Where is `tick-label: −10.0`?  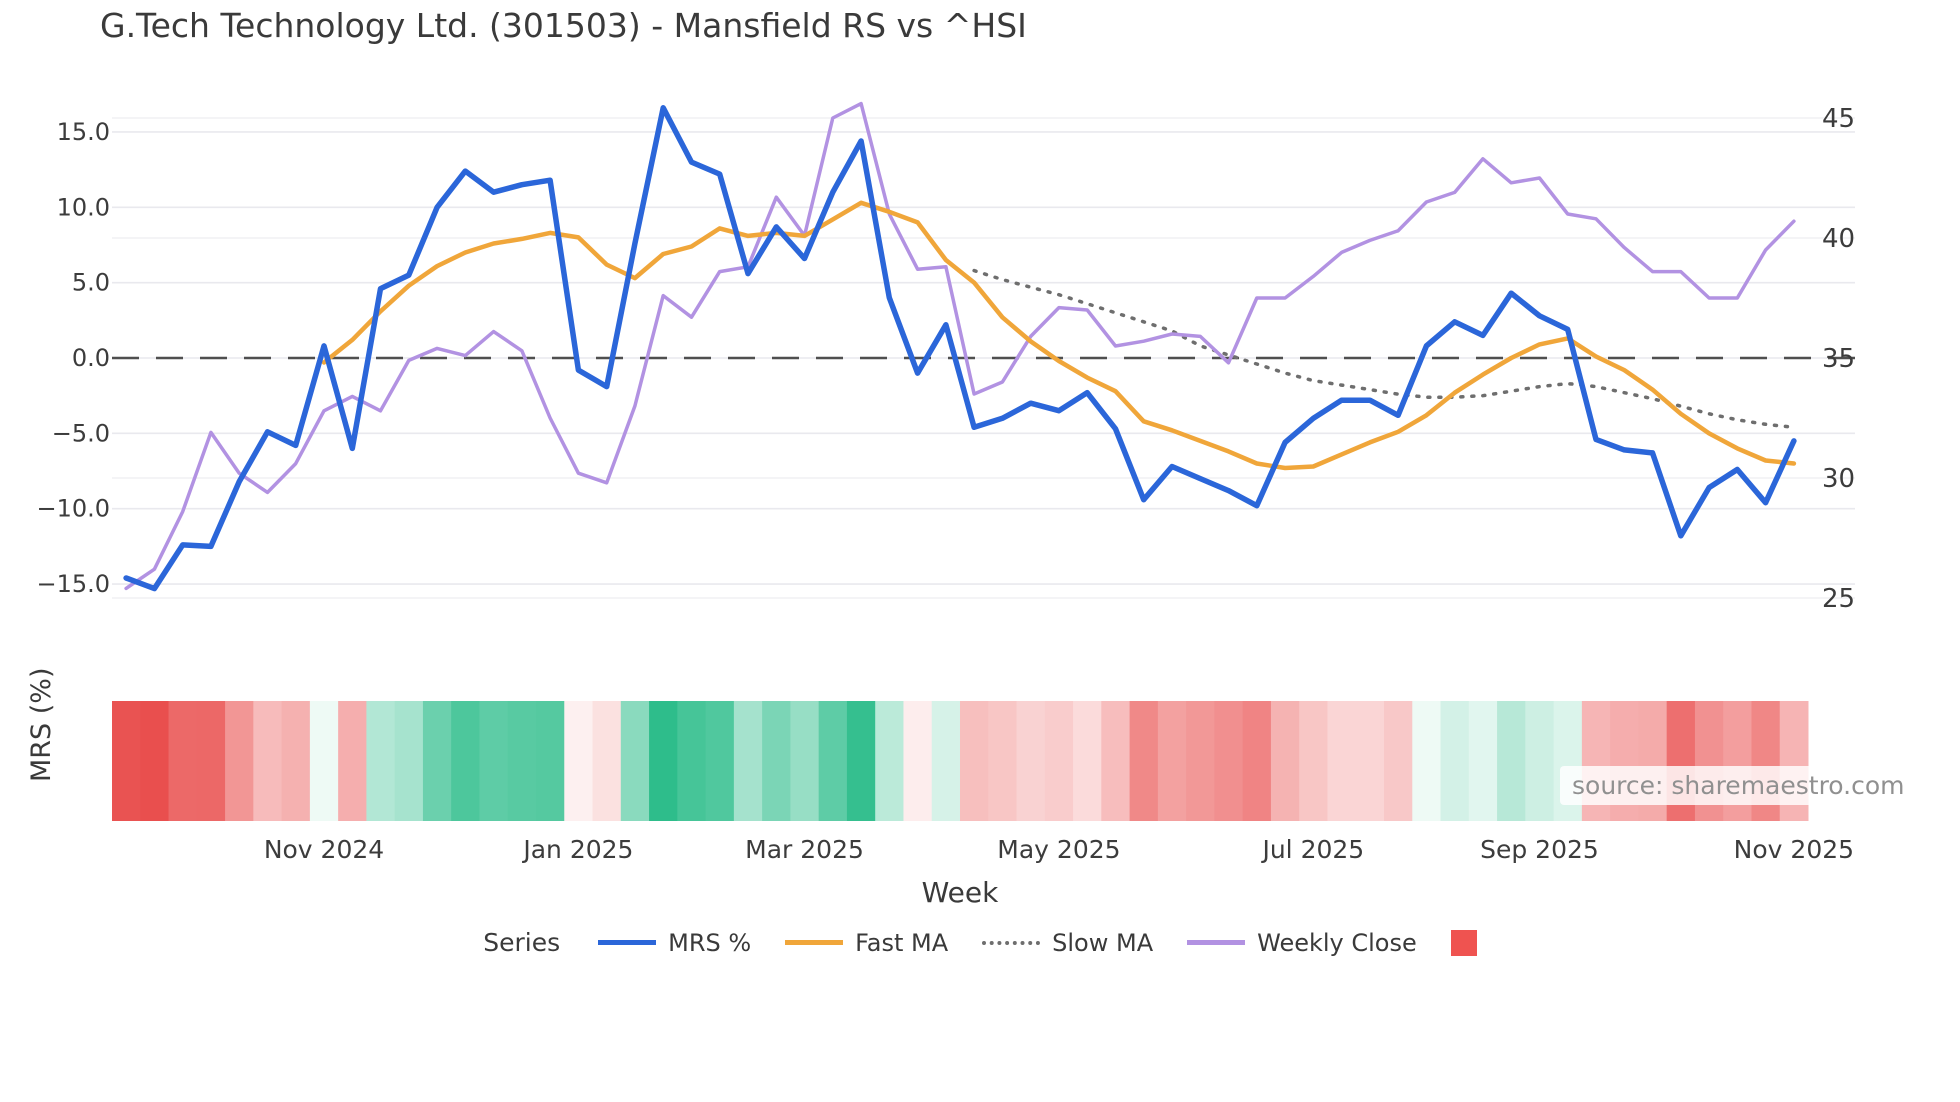 tick-label: −10.0 is located at coordinates (73, 509).